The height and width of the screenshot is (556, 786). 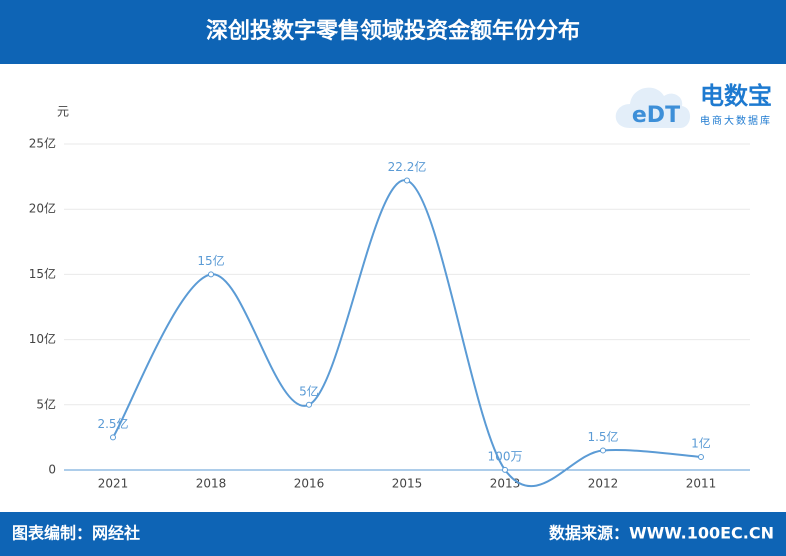 What do you see at coordinates (112, 423) in the screenshot?
I see `value-label: 2.5亿` at bounding box center [112, 423].